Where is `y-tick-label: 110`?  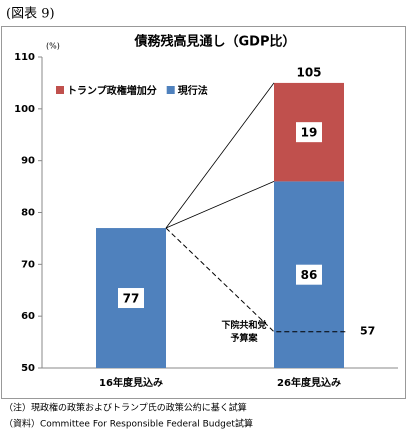
y-tick-label: 110 is located at coordinates (24, 57).